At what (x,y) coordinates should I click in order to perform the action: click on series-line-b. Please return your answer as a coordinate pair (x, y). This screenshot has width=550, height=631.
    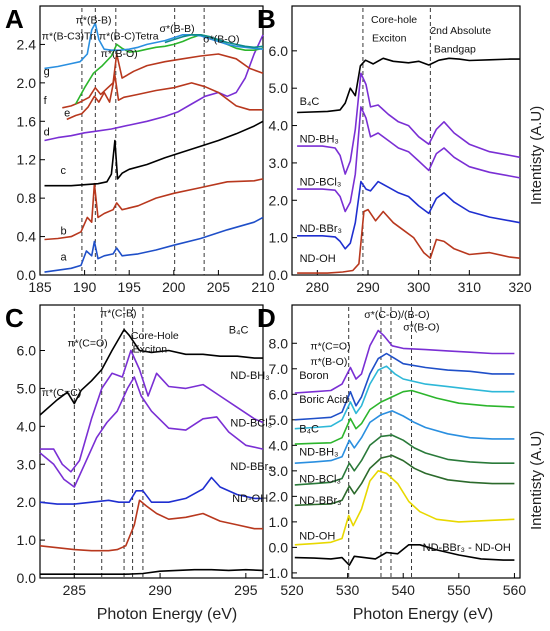
    Looking at the image, I should click on (154, 209).